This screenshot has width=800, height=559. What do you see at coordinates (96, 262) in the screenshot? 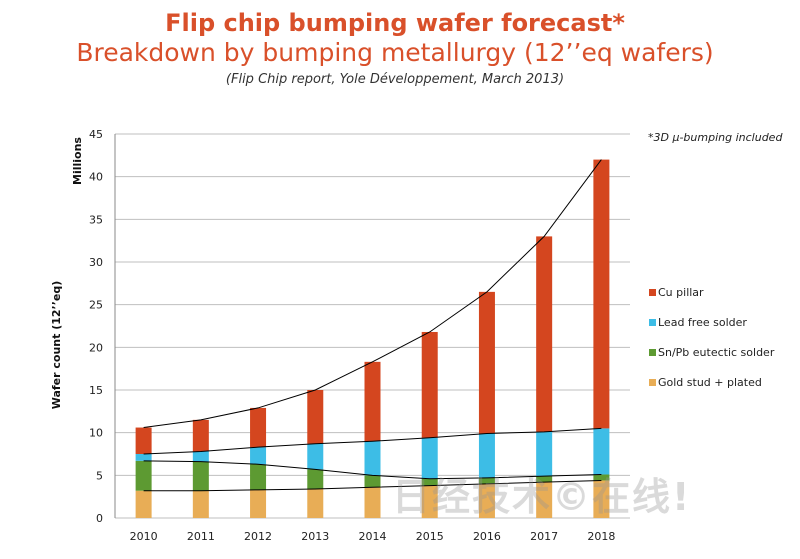
I see `y-tick-label: 30` at bounding box center [96, 262].